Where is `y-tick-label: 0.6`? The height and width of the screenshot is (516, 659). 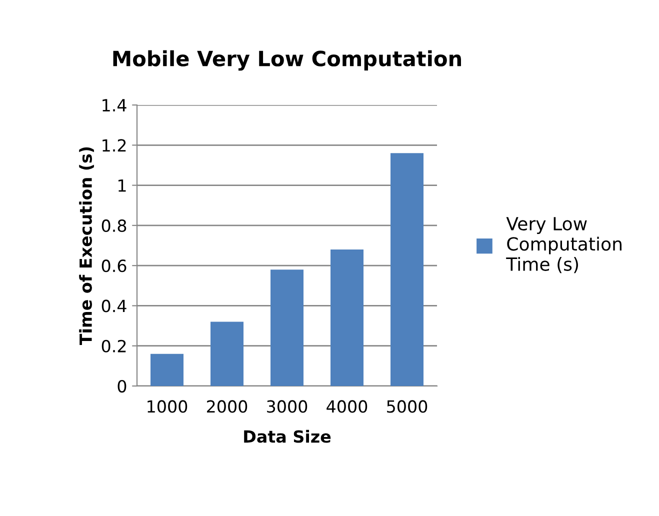 y-tick-label: 0.6 is located at coordinates (114, 266).